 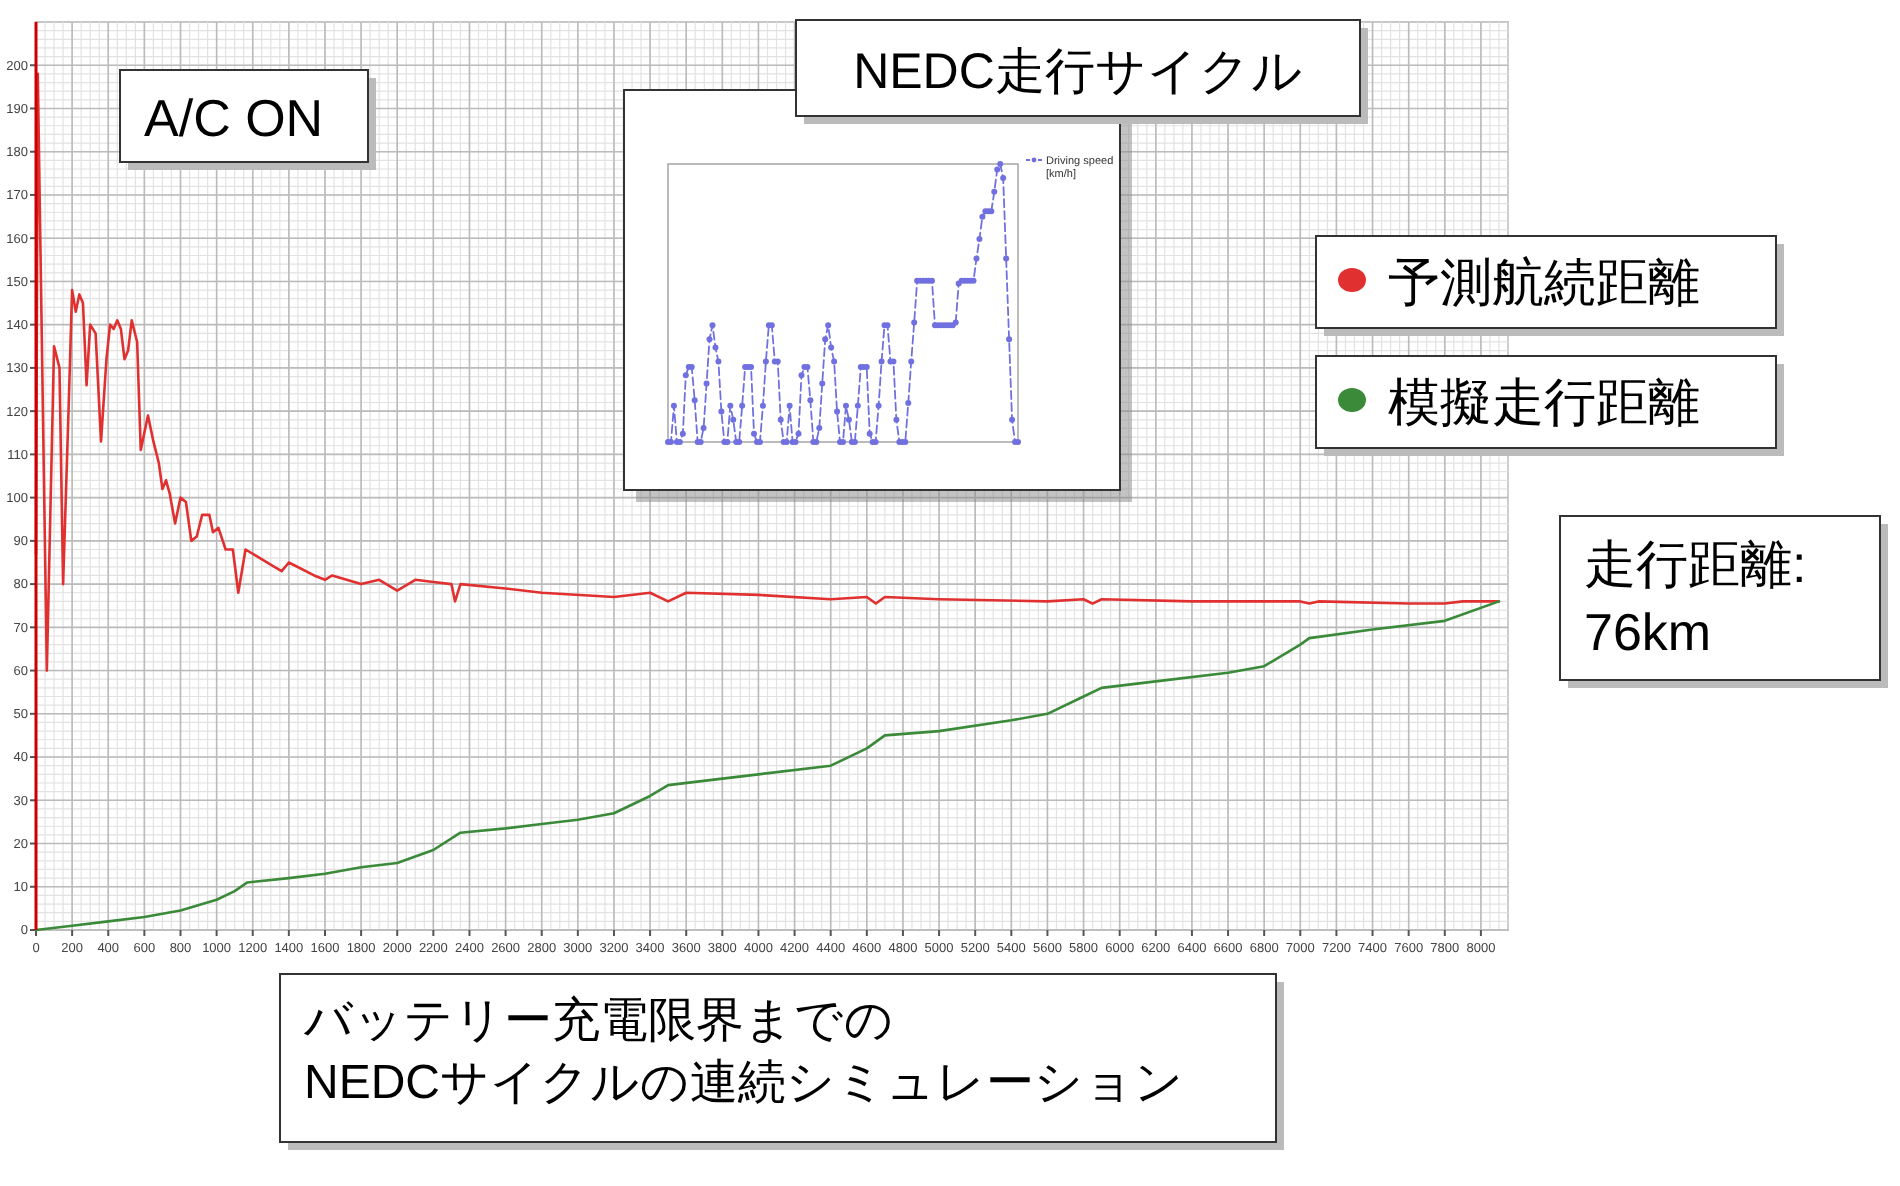 I want to click on annotation: A/C ON, so click(x=234, y=118).